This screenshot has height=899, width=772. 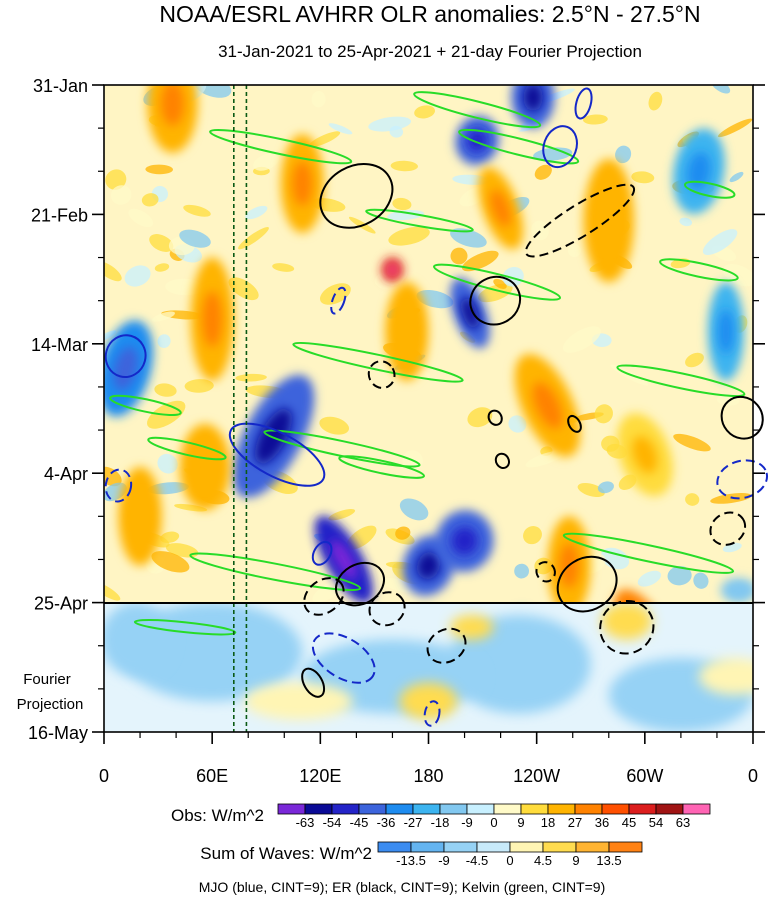 What do you see at coordinates (548, 822) in the screenshot?
I see `obs-colorbar-level-label: 18` at bounding box center [548, 822].